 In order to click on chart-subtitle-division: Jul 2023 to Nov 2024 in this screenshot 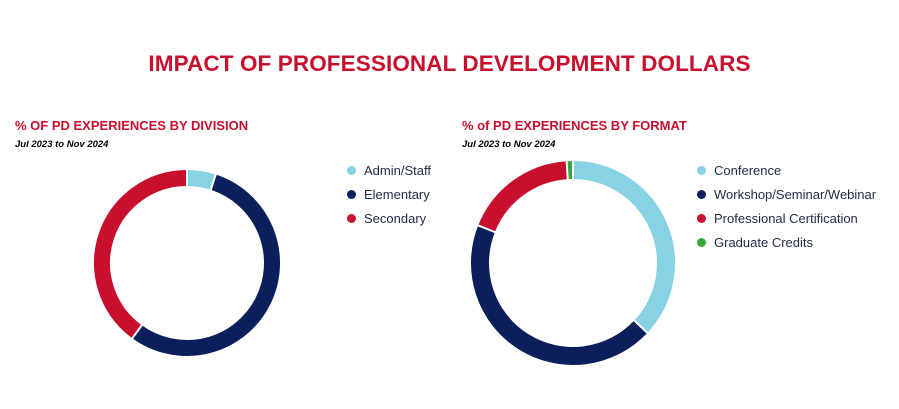, I will do `click(62, 144)`.